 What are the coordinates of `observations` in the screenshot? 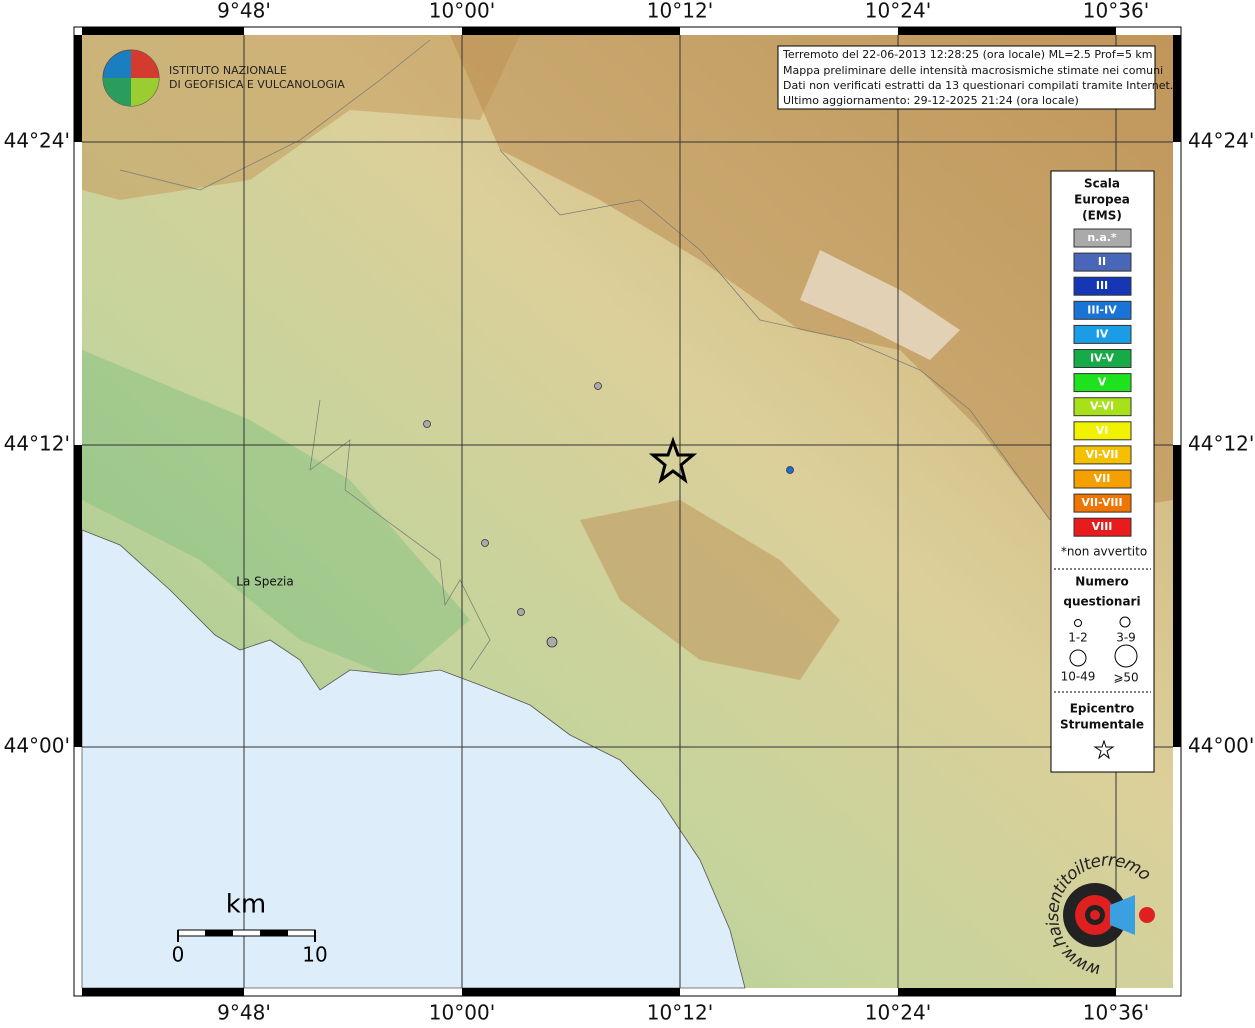 It's located at (608, 515).